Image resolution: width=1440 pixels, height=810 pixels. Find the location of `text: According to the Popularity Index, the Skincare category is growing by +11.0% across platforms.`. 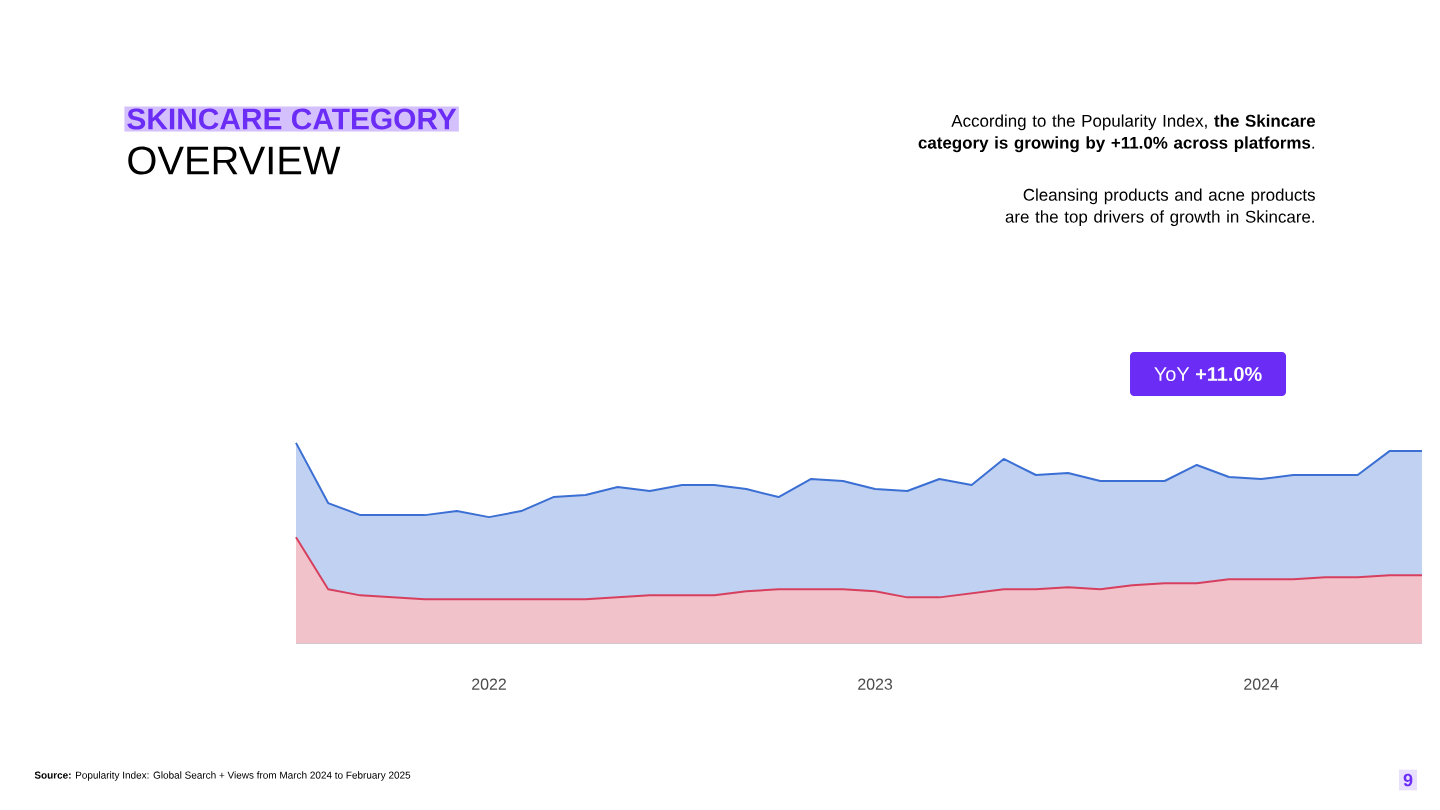

text: According to the Popularity Index, the Skincare category is growing by +11.0% across platforms. is located at coordinates (1117, 133).